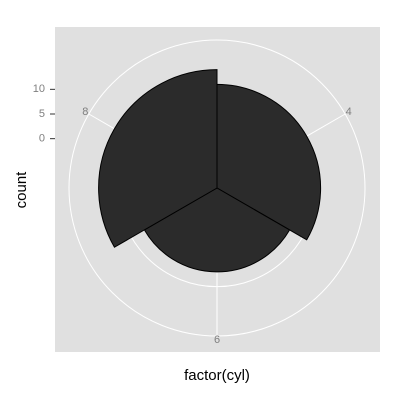 Image resolution: width=400 pixels, height=400 pixels. Describe the element at coordinates (349, 112) in the screenshot. I see `x-tick-label-4: 4` at that location.